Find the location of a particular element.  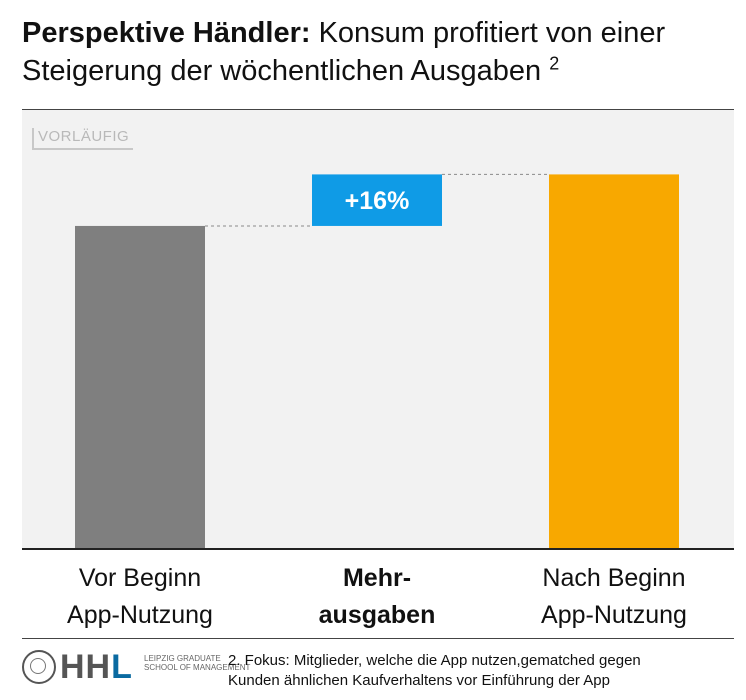

preliminary-stamp: VORLÄUFIG is located at coordinates (83, 139).